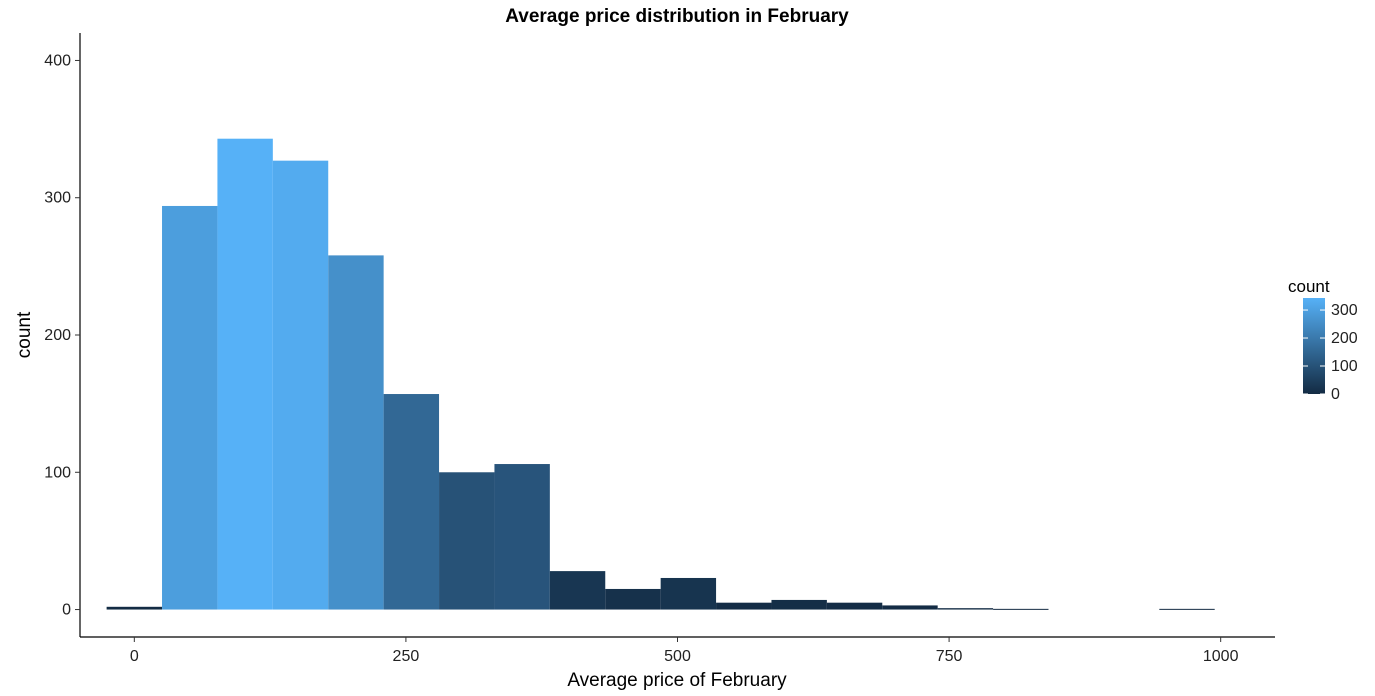  What do you see at coordinates (1344, 338) in the screenshot?
I see `legend-break-label: 200` at bounding box center [1344, 338].